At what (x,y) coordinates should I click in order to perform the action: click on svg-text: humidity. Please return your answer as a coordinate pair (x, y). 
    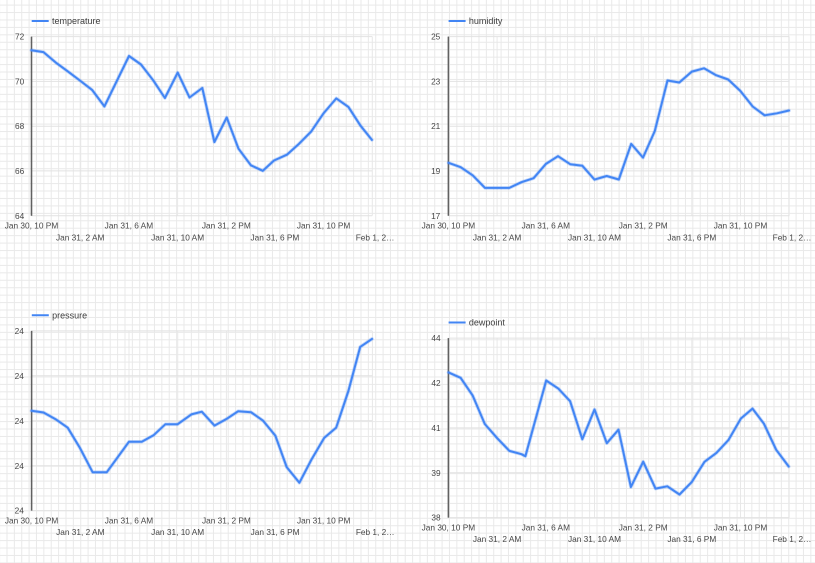
    Looking at the image, I should click on (486, 21).